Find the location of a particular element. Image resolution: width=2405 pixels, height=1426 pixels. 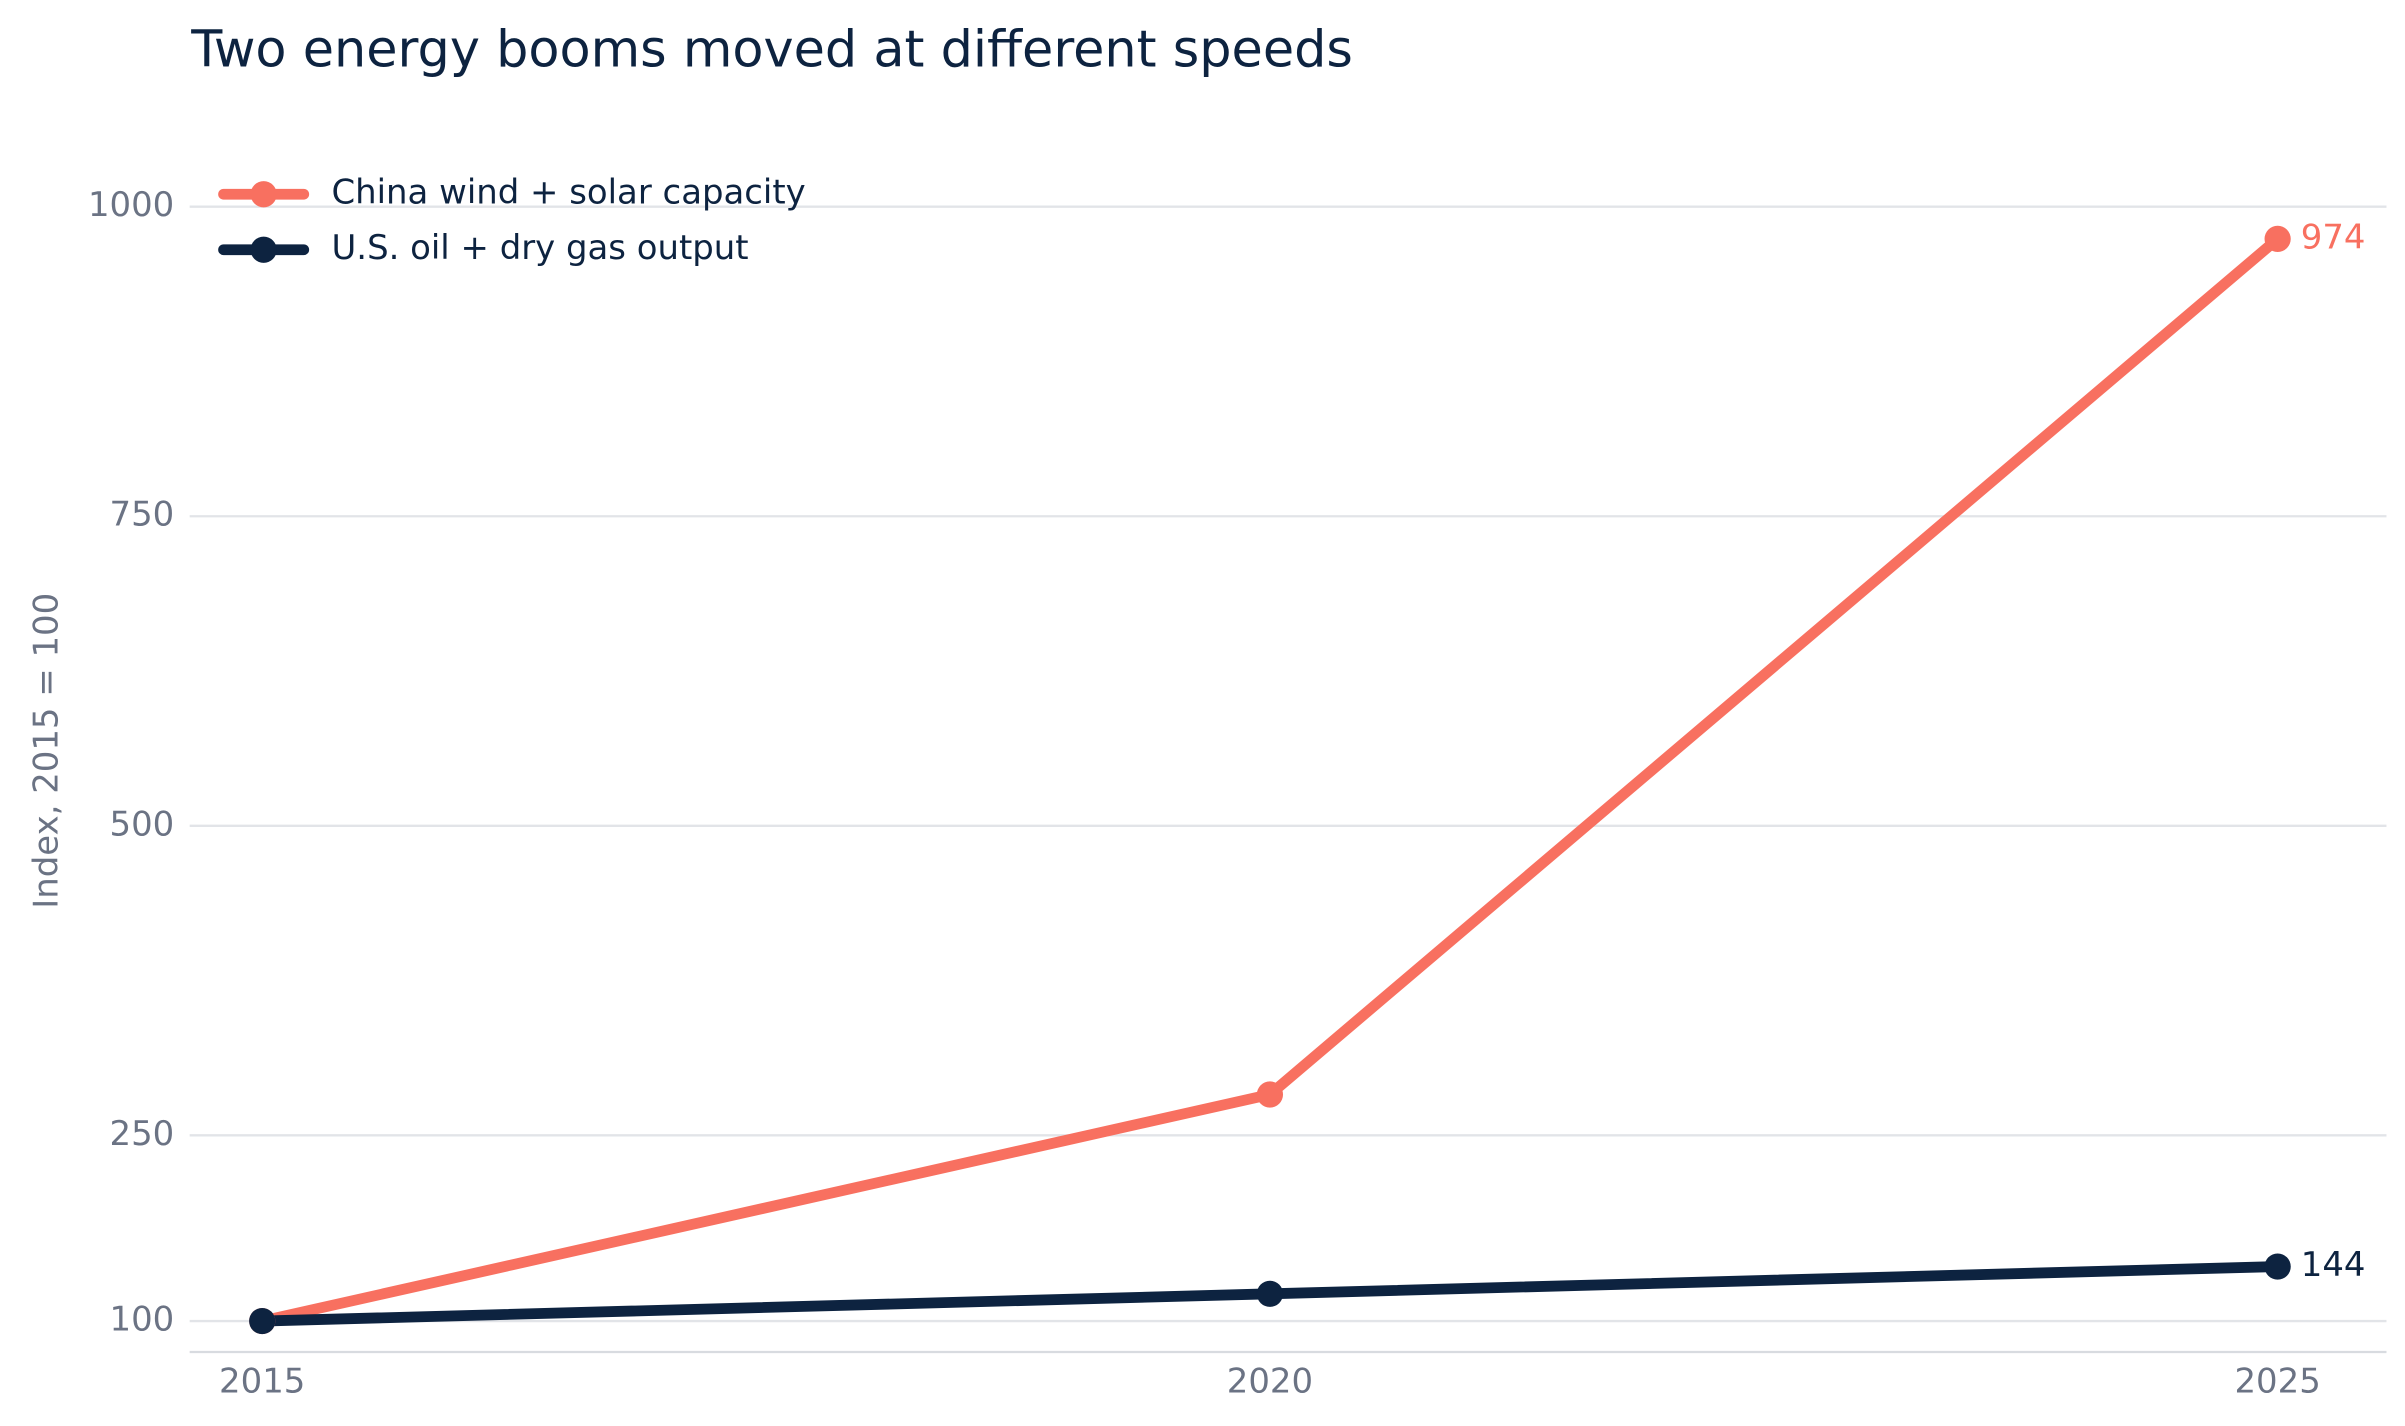

legend-label: U.S. oil + dry gas output is located at coordinates (539, 247).